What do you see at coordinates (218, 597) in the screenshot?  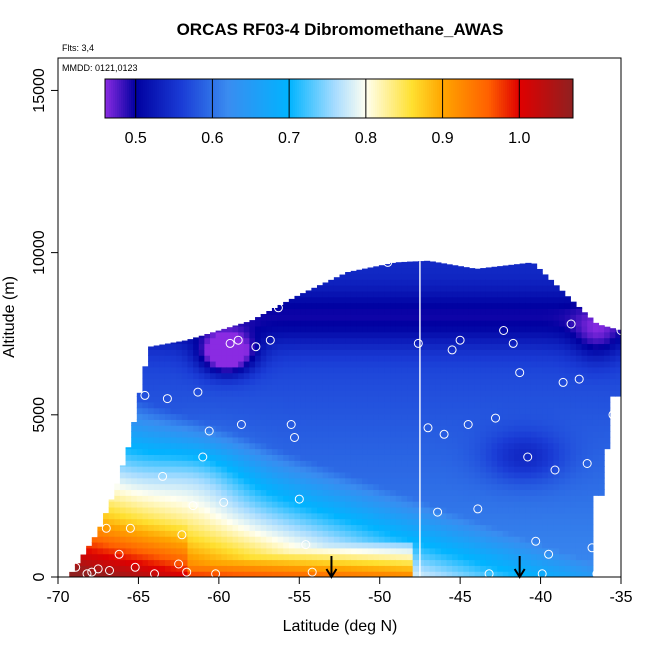 I see `x-tick-label: -60` at bounding box center [218, 597].